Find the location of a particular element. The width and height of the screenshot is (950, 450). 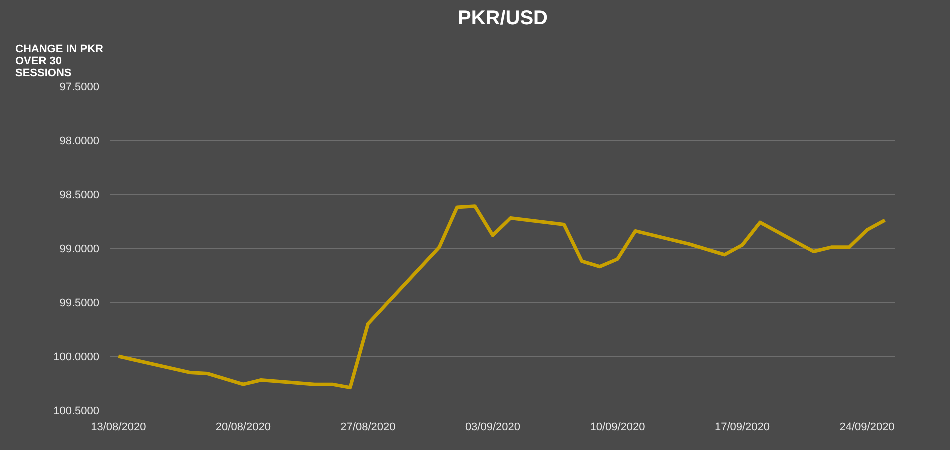

x-tick-label: 24/09/2020 is located at coordinates (867, 428).